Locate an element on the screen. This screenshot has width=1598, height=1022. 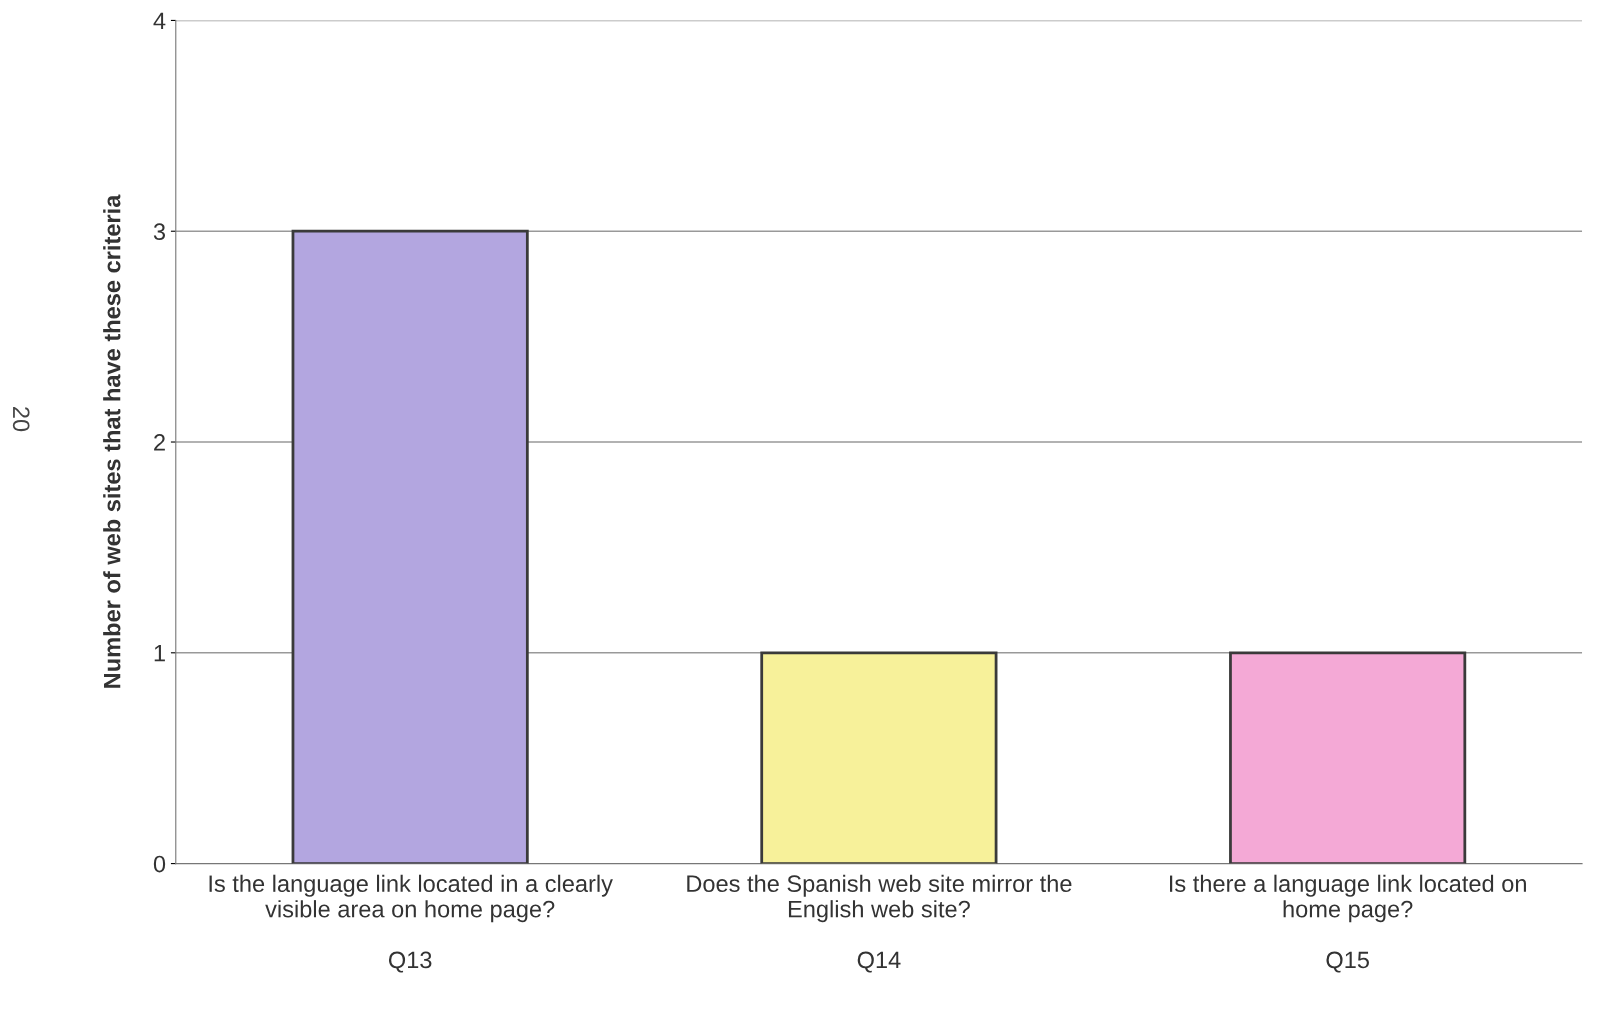
y-axis-title: Number of web sites that have these criteria is located at coordinates (112, 441).